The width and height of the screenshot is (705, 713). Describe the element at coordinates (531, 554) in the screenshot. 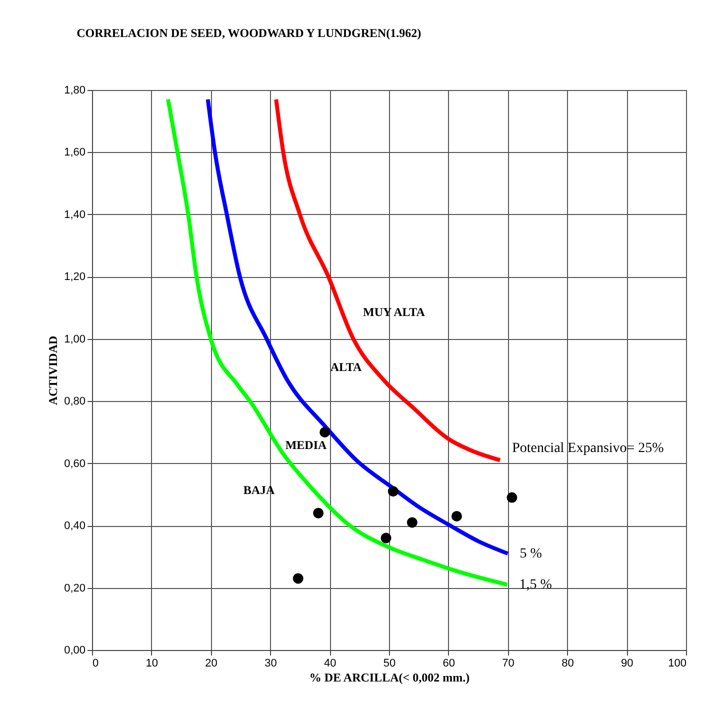

I see `series-label: 5 %` at that location.